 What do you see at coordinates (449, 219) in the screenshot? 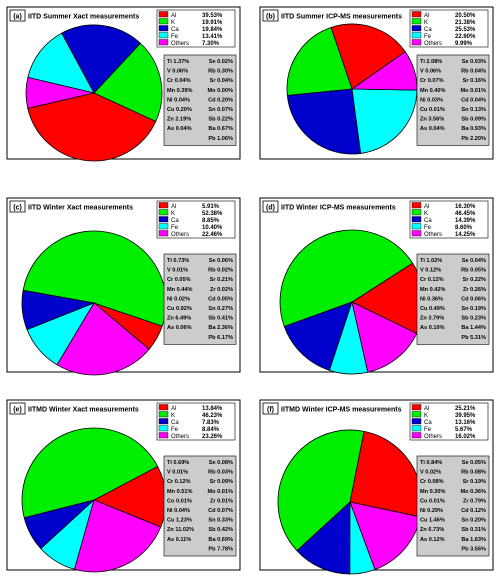
I see `legend-box` at bounding box center [449, 219].